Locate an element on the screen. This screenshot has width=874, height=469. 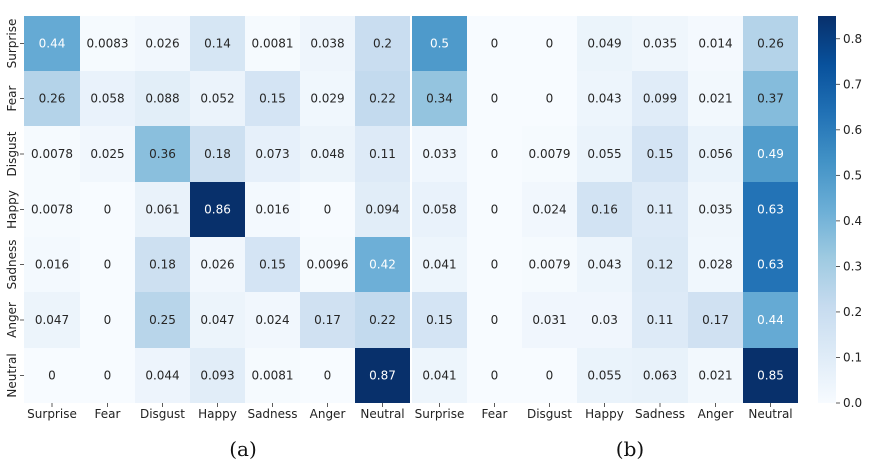
heatmap-b-value-r5-c2: 0.031 is located at coordinates (549, 320).